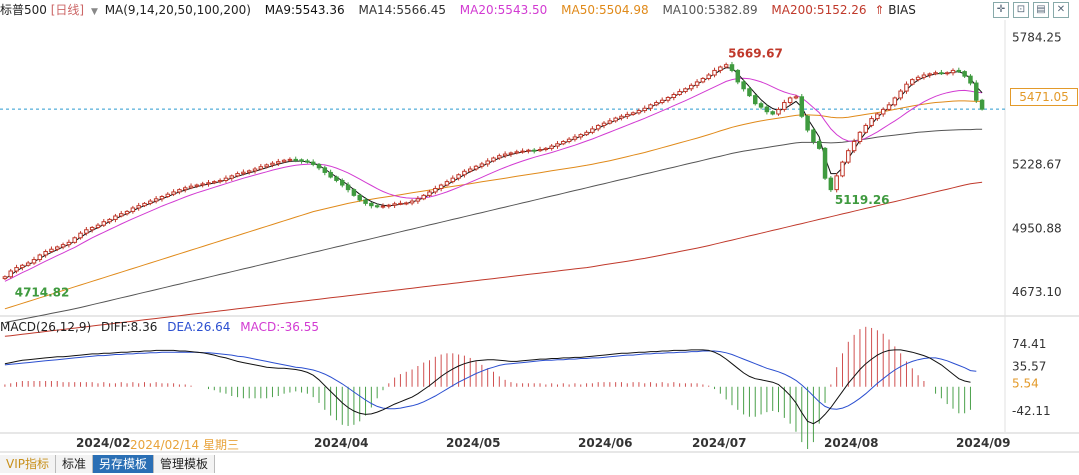 The height and width of the screenshot is (475, 1079). I want to click on ma100-value: MA100:5382.89, so click(710, 10).